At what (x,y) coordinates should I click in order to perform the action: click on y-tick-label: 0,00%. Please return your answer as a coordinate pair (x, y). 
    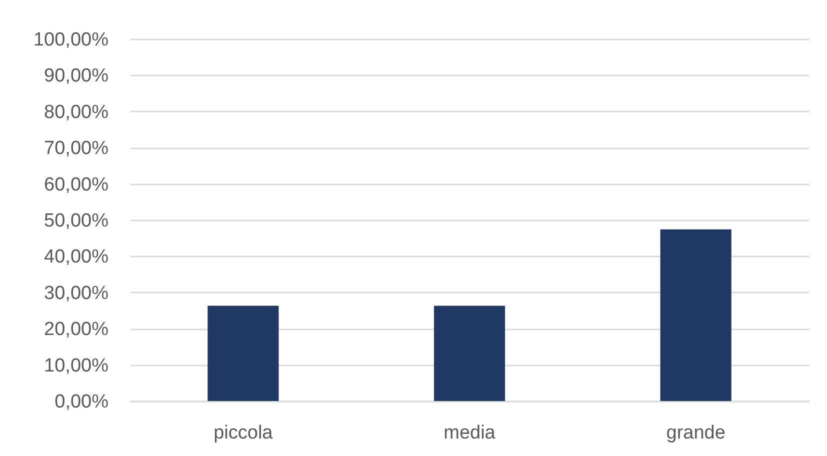
    Looking at the image, I should click on (81, 402).